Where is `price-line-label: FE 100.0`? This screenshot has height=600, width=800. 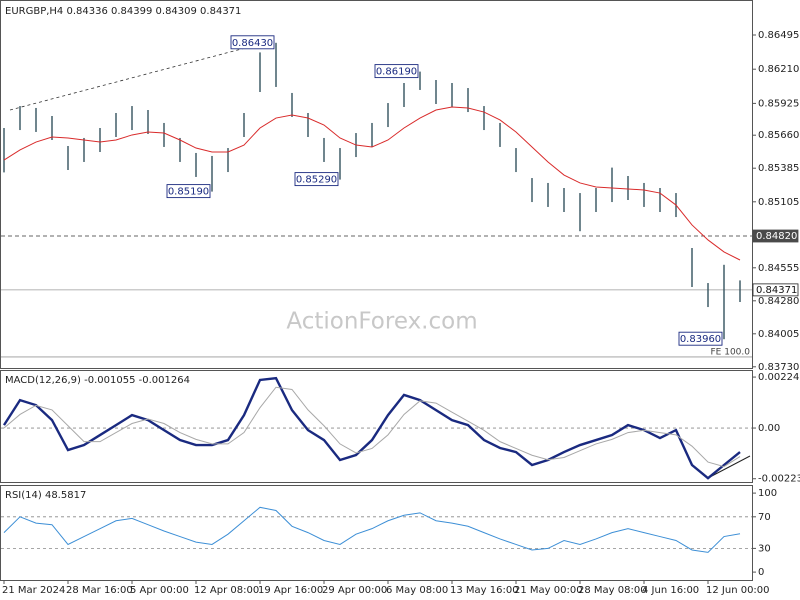 price-line-label: FE 100.0 is located at coordinates (731, 352).